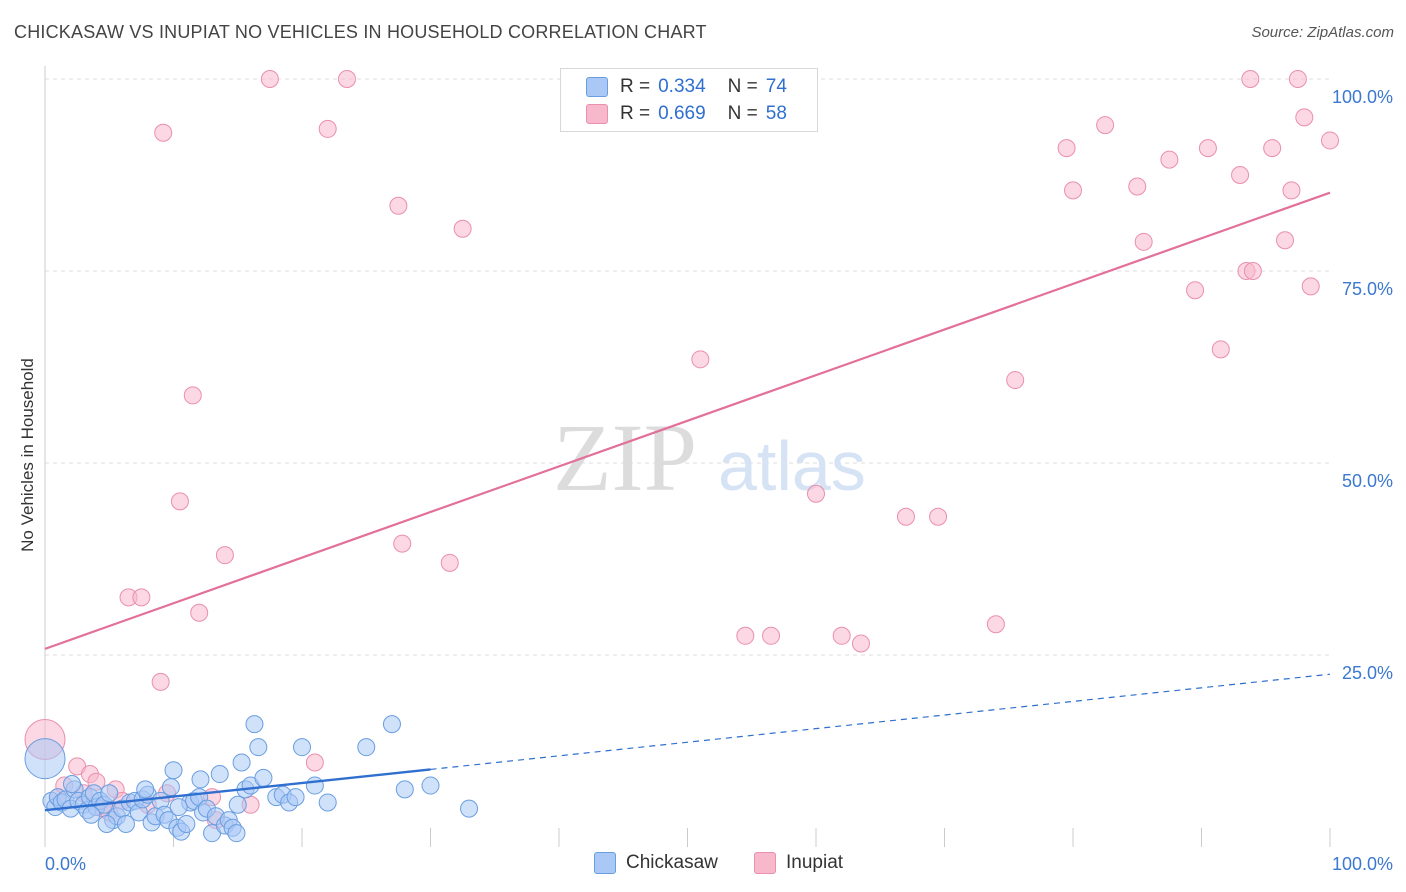 This screenshot has width=1406, height=892. I want to click on legend-row-chickasaw: R = 0.334 N = 74, so click(686, 87).